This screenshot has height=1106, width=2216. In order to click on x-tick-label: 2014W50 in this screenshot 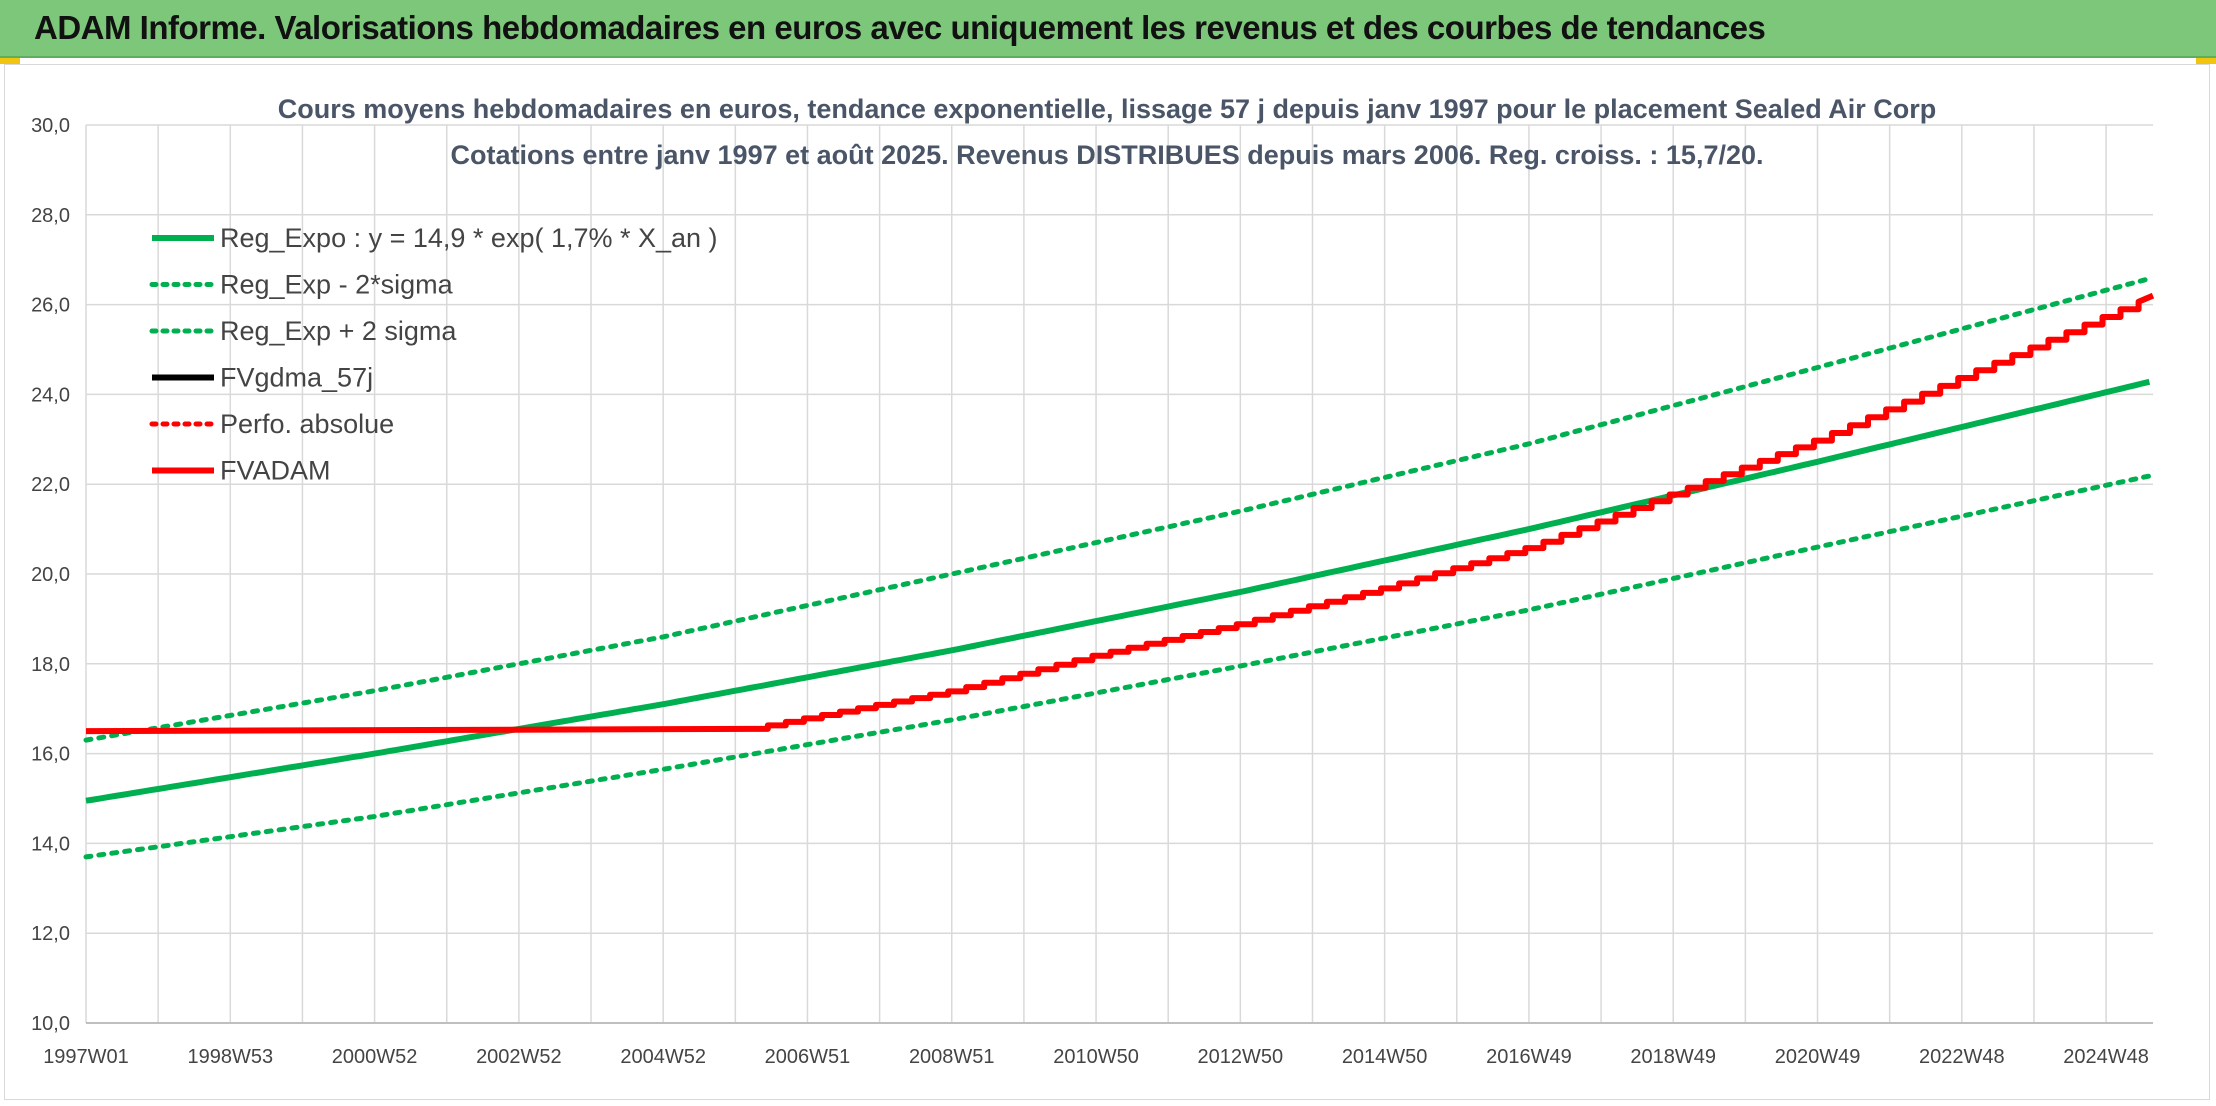, I will do `click(1385, 1057)`.